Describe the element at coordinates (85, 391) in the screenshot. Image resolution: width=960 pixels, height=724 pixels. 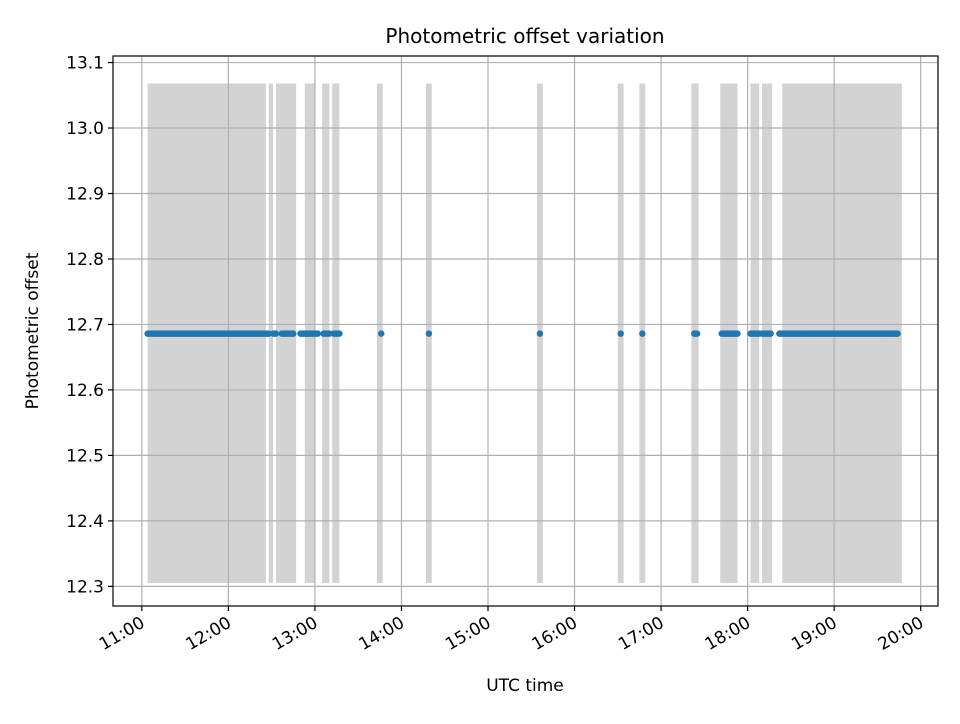
I see `y-tick-label: 12.6` at that location.